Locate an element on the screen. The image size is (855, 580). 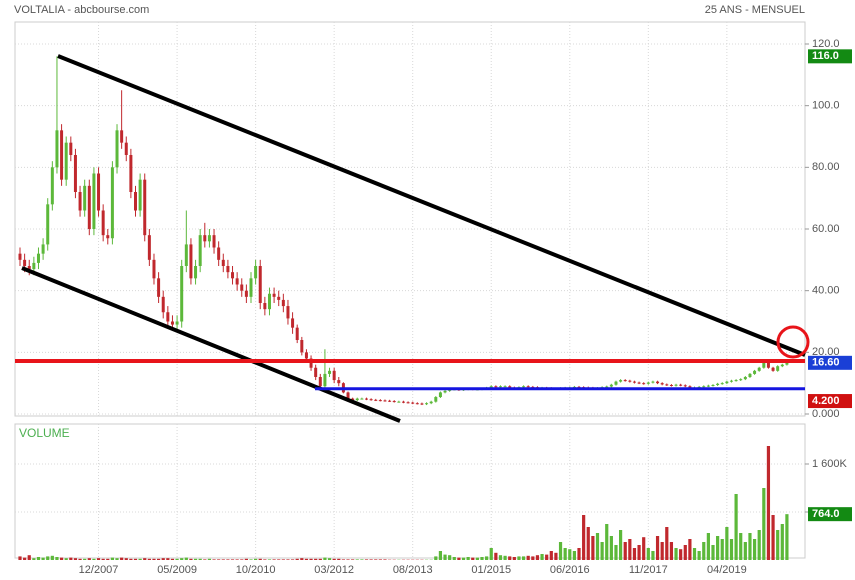
price-tag-label: 16.60 is located at coordinates (826, 363).